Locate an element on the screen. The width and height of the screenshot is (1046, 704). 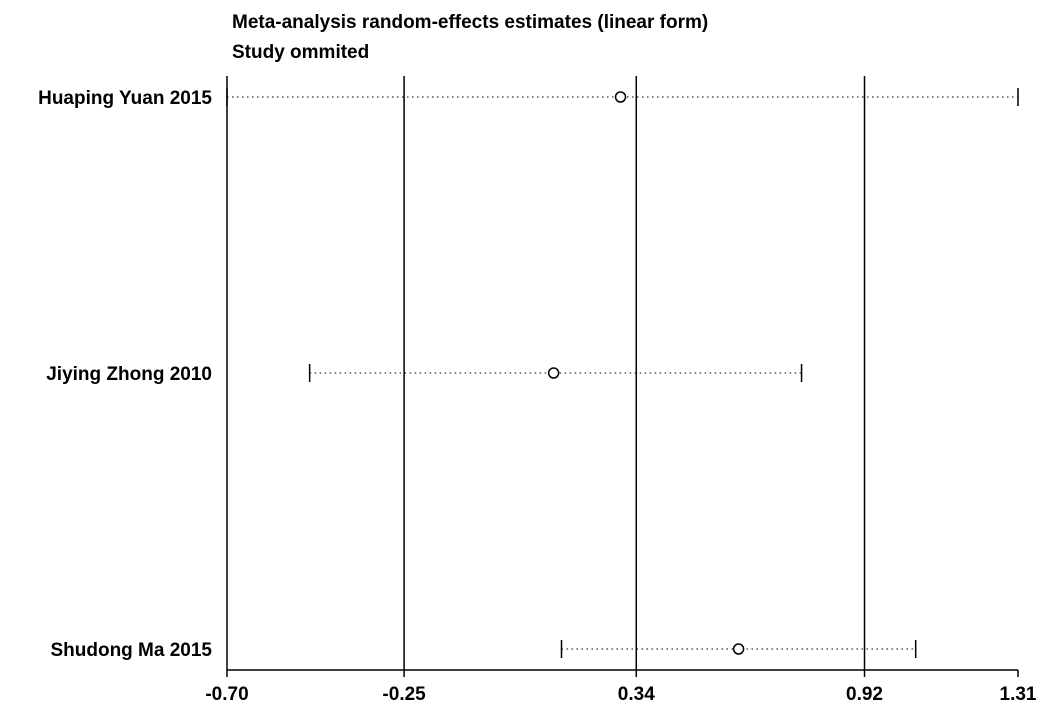
study-label: Jiying Zhong 2010 is located at coordinates (129, 374).